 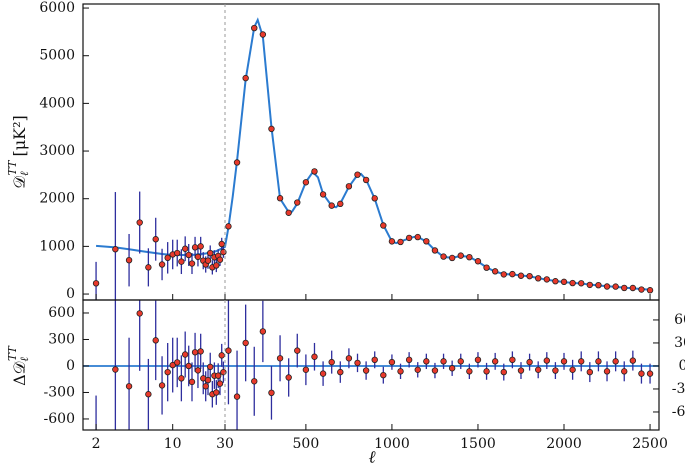 I want to click on y-tick-label: 3000, so click(x=57, y=151).